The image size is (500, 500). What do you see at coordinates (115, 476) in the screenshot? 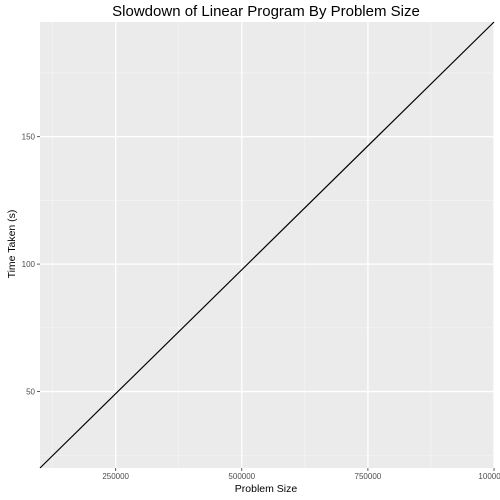
I see `x-tick-label: 250000` at bounding box center [115, 476].